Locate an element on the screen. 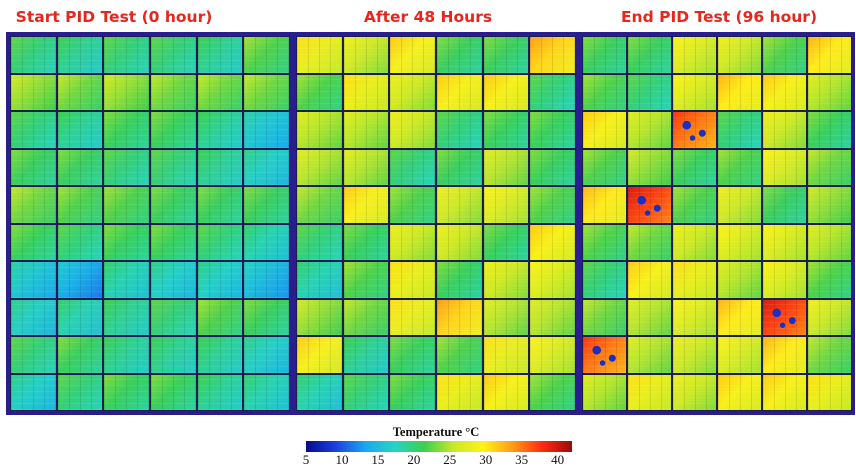 Image resolution: width=856 pixels, height=467 pixels. colorbar-tick-label: 25 is located at coordinates (450, 459).